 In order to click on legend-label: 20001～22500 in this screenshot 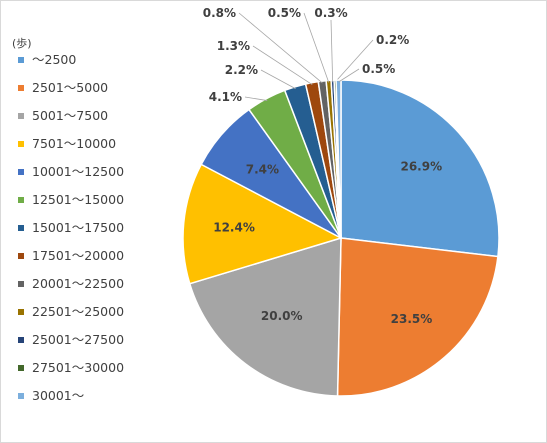, I will do `click(78, 283)`.